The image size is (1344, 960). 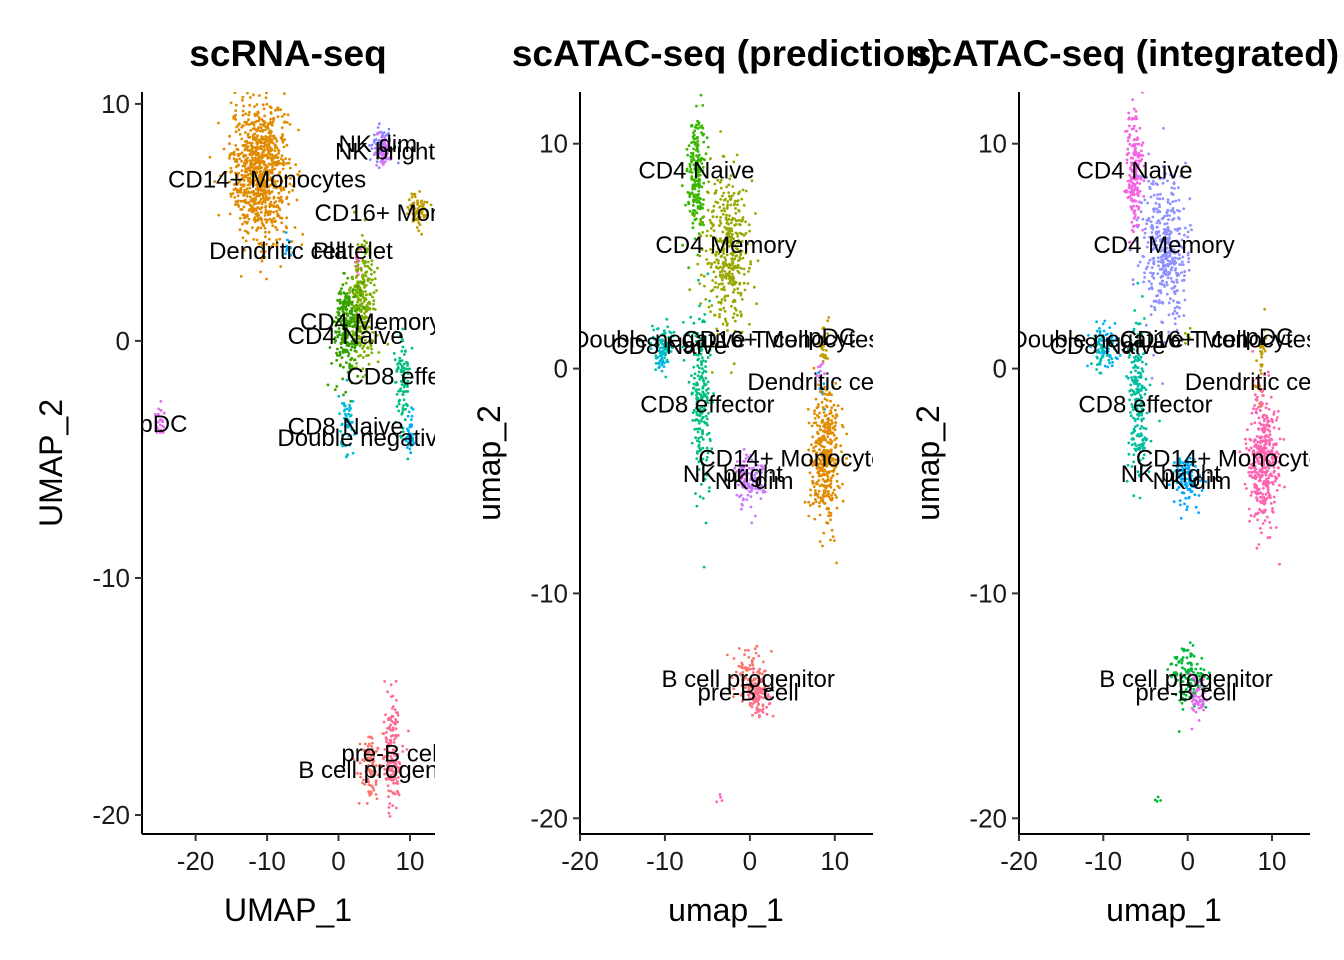 I want to click on cluster-label: pre-B cell, so click(x=391, y=753).